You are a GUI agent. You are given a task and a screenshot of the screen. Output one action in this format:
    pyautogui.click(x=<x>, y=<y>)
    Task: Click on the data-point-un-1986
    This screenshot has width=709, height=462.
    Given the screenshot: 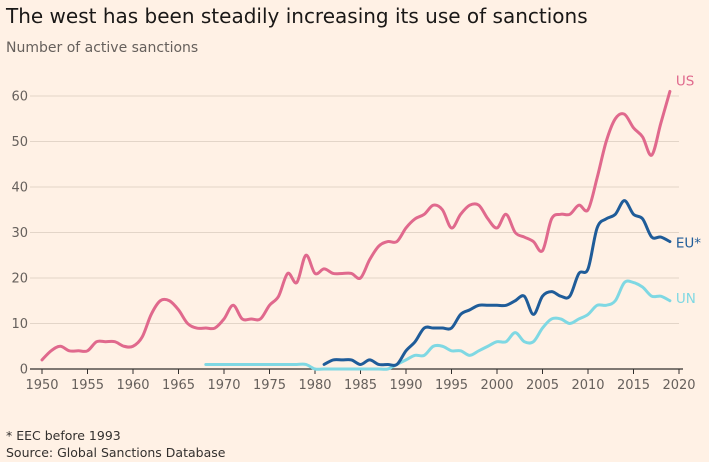 What is the action you would take?
    pyautogui.click(x=369, y=369)
    